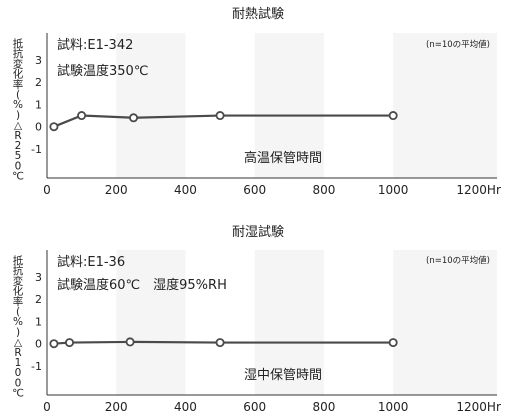  I want to click on y-axis-label-char: 1, so click(18, 363).